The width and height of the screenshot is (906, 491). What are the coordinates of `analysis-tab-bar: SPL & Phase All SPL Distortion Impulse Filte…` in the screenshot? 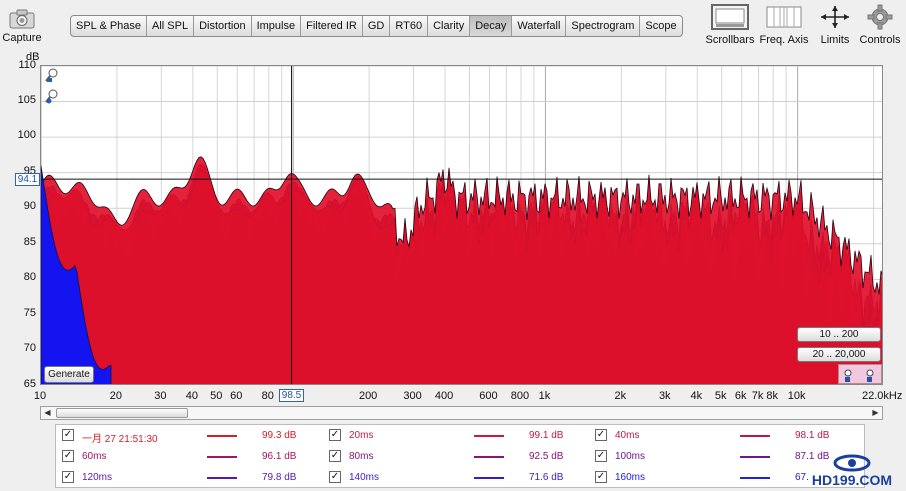 It's located at (376, 26).